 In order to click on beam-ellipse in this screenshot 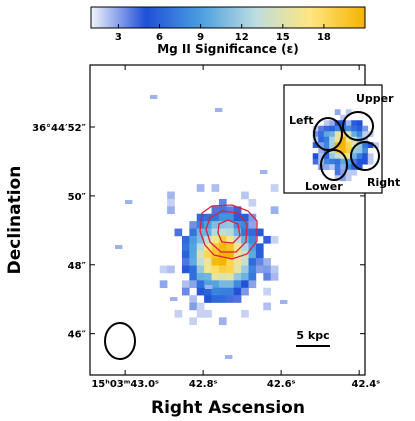, I will do `click(120, 341)`.